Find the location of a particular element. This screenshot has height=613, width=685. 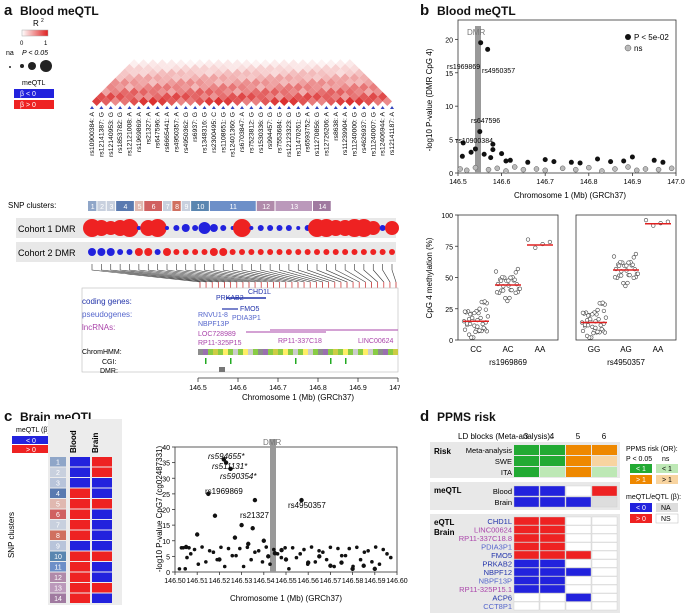

cgi-mark is located at coordinates (206, 361).